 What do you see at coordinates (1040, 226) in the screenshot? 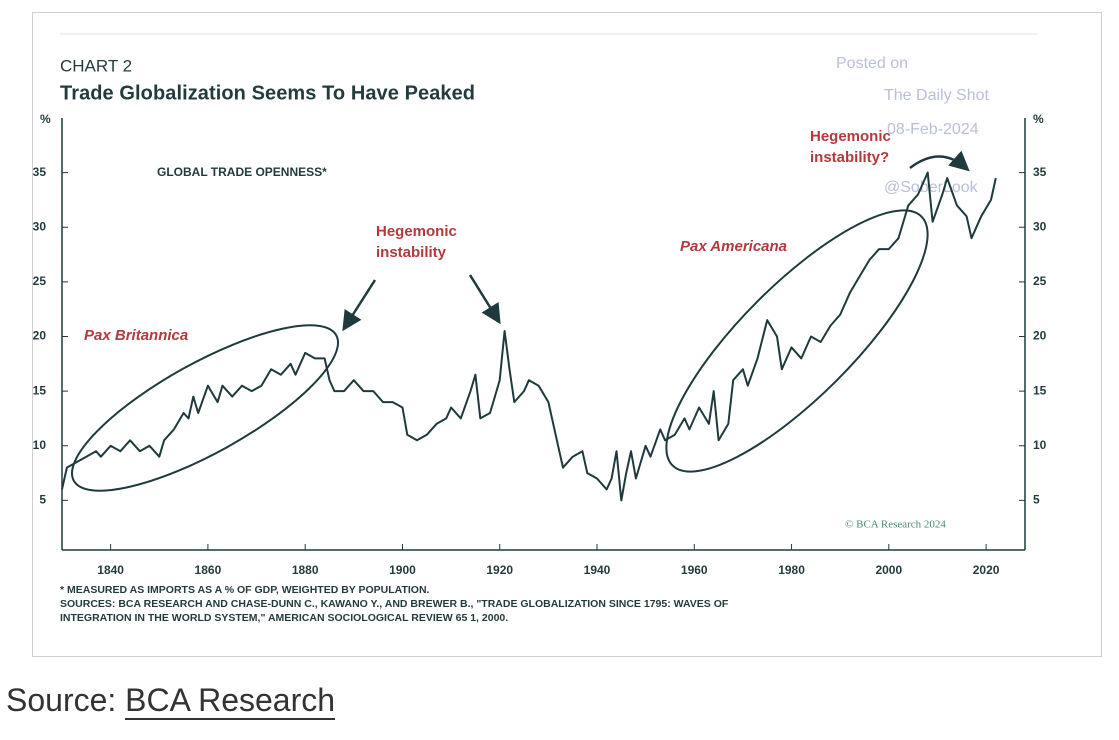
I see `y-tick-label-right: 30` at bounding box center [1040, 226].